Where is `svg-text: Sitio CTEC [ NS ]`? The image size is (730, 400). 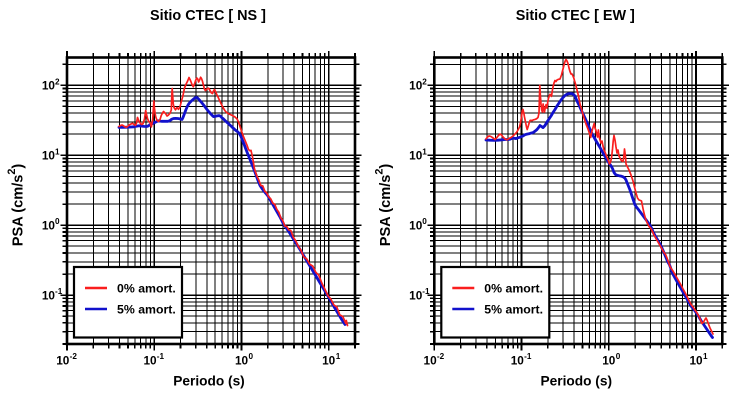 svg-text: Sitio CTEC [ NS ] is located at coordinates (208, 16).